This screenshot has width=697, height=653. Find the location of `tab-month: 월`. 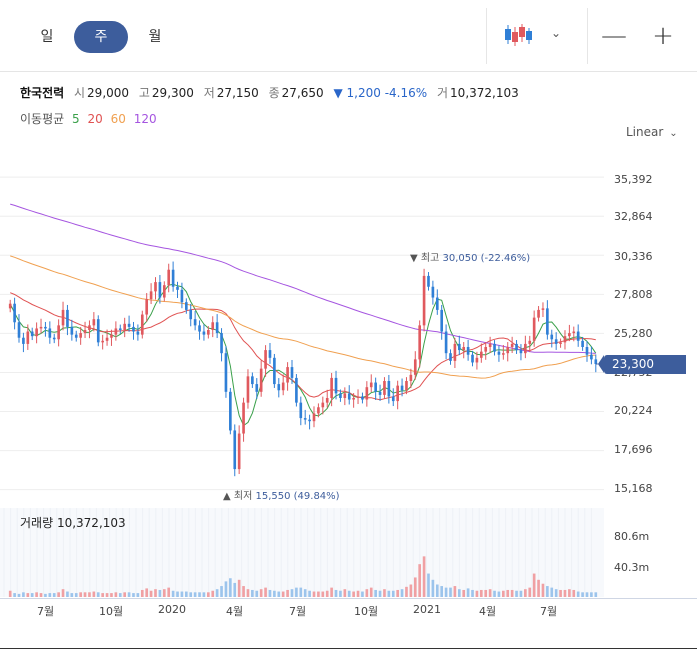

tab-month: 월 is located at coordinates (155, 37).